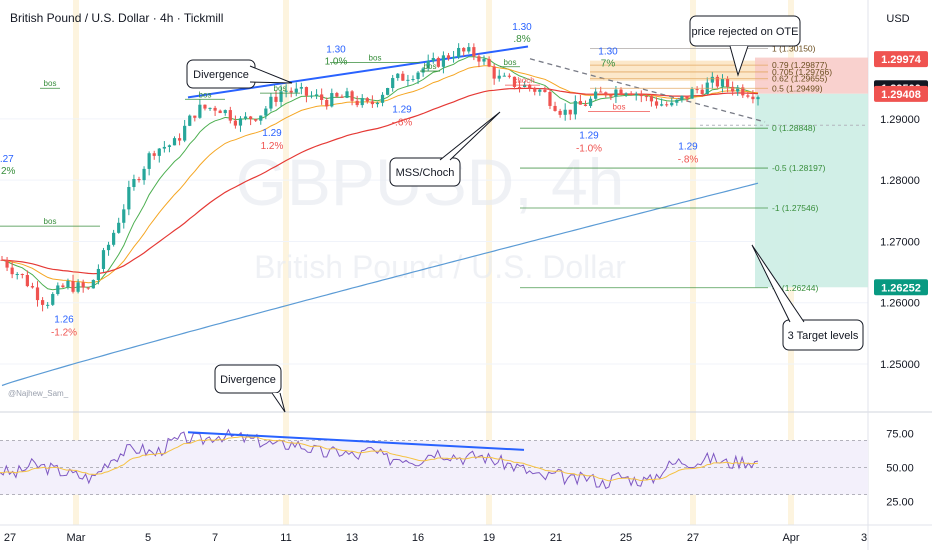  I want to click on callout-divergence-rsi-text: Divergence, so click(248, 380).